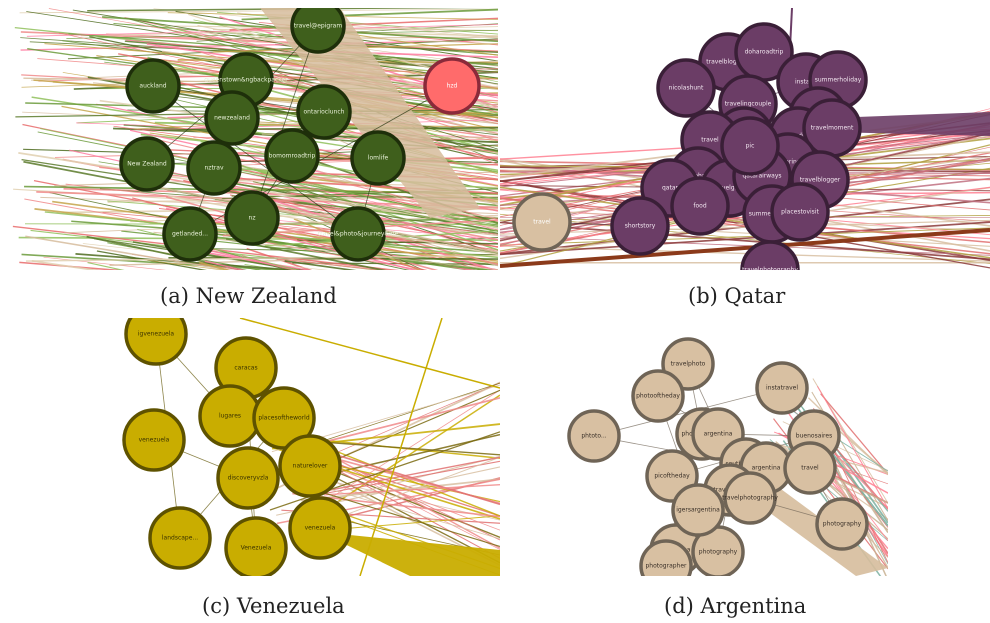 This screenshot has height=623, width=990. Describe the element at coordinates (256, 546) in the screenshot. I see `graph-node: Venezuela` at that location.